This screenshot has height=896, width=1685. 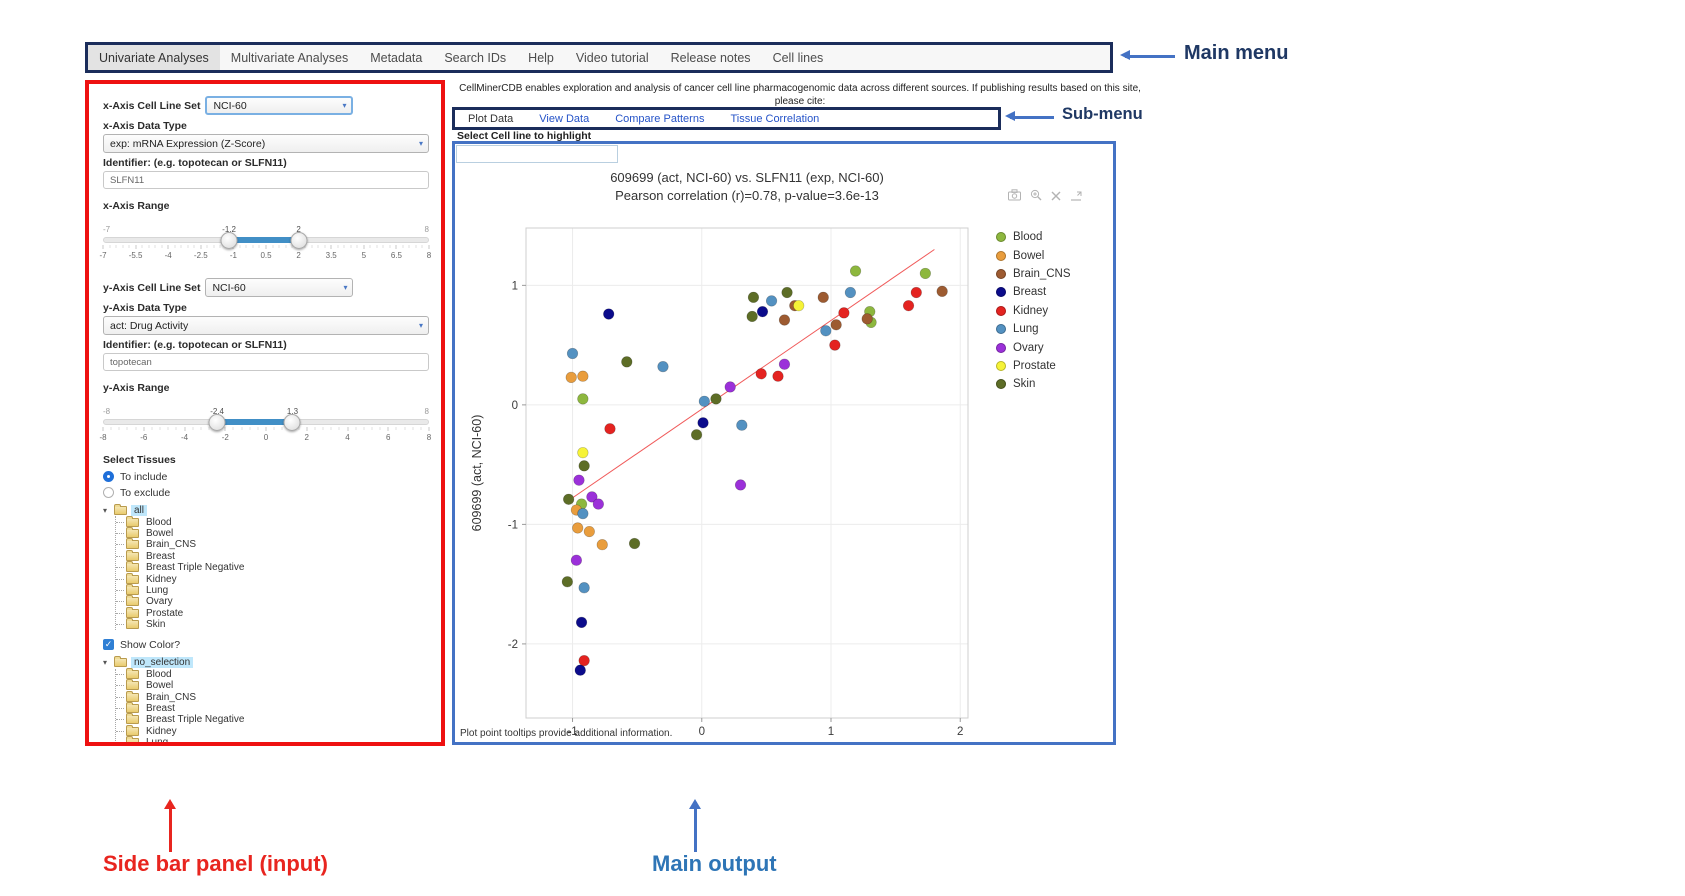 What do you see at coordinates (1036, 197) in the screenshot?
I see `zoom-in-icon` at bounding box center [1036, 197].